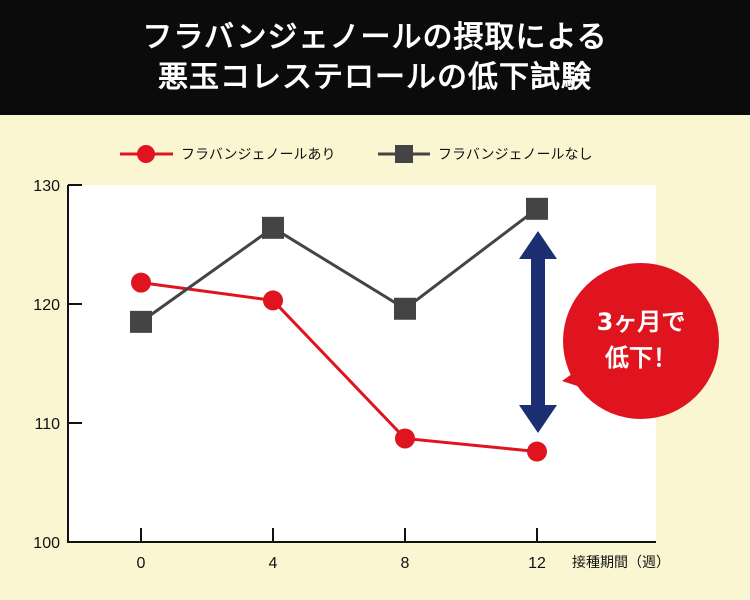 The image size is (750, 600). Describe the element at coordinates (404, 154) in the screenshot. I see `legend-without-marker` at that location.